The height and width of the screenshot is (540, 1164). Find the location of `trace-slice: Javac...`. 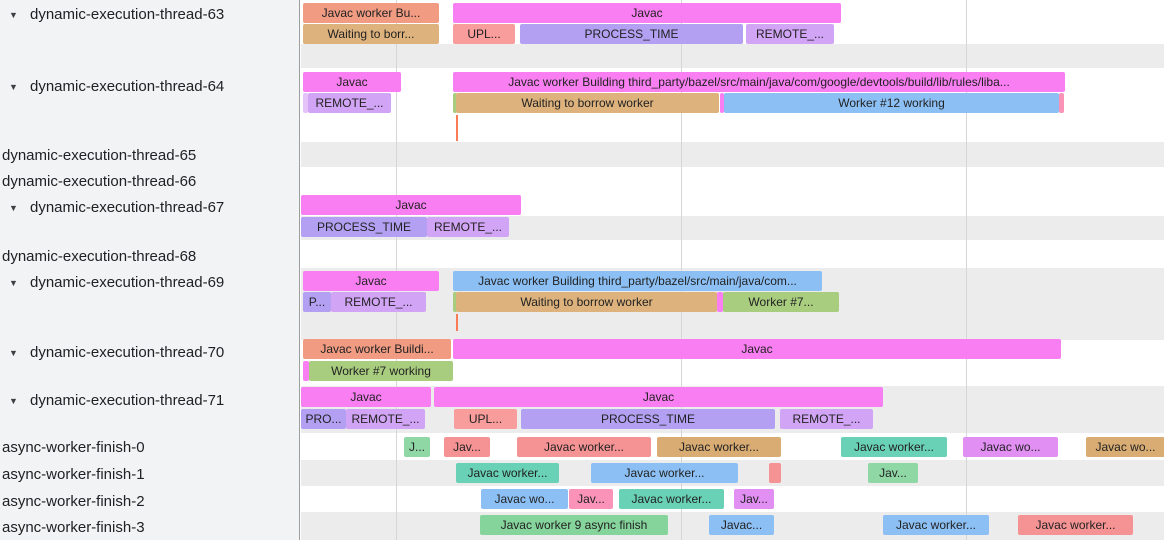

trace-slice: Javac... is located at coordinates (741, 525).